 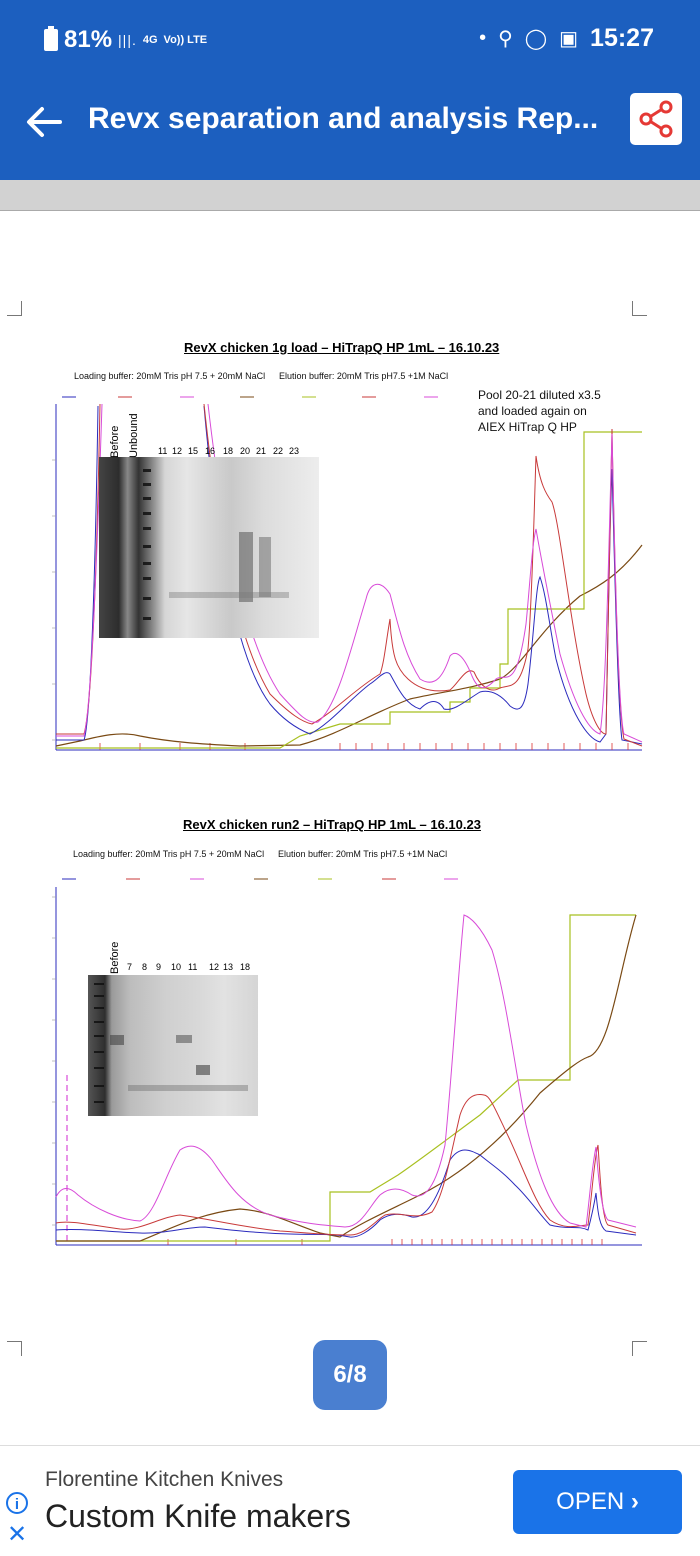 I want to click on whatsapp-icon: ◯, so click(x=536, y=38).